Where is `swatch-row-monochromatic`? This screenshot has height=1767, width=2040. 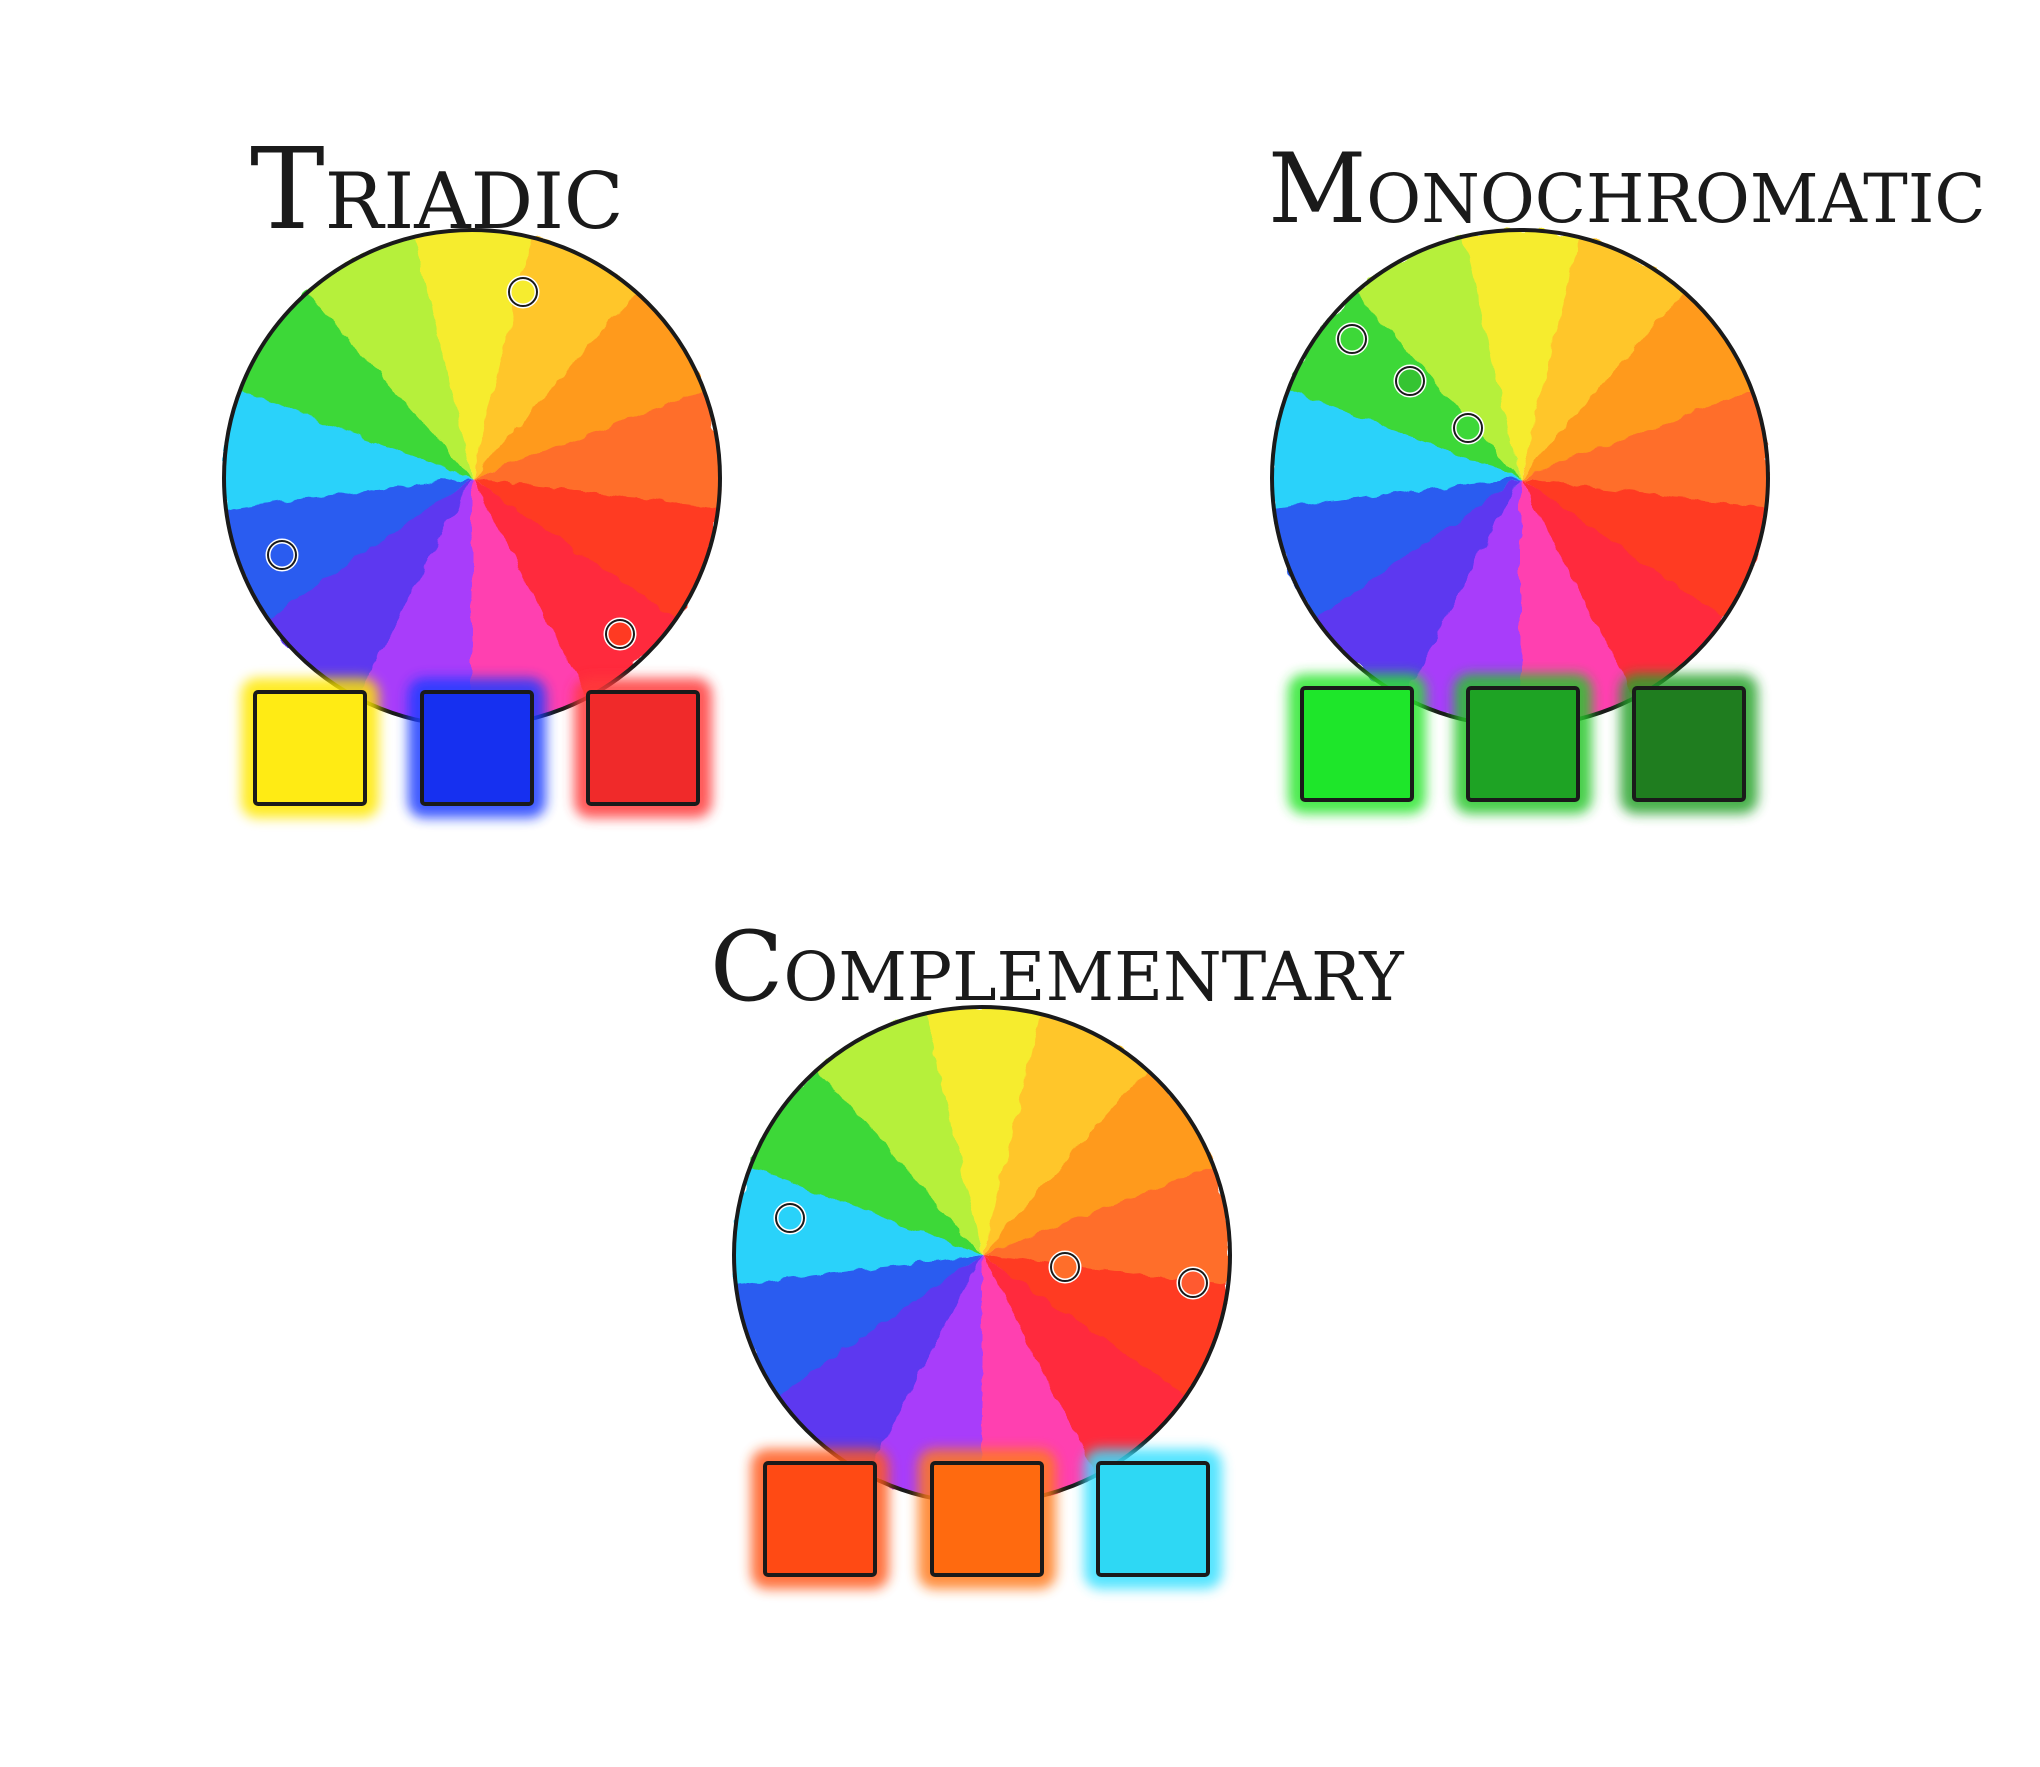 swatch-row-monochromatic is located at coordinates (1523, 744).